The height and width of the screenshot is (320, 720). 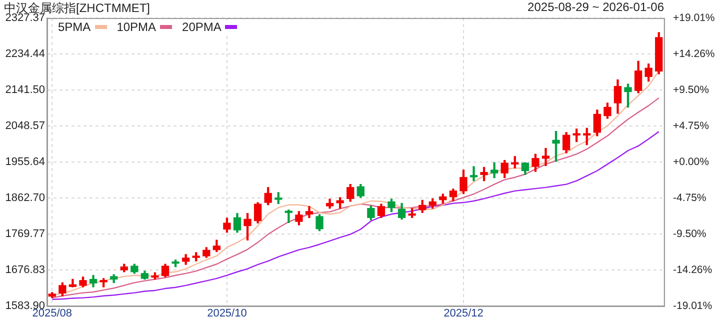 I want to click on legend-label: 5PMA, so click(x=74, y=27).